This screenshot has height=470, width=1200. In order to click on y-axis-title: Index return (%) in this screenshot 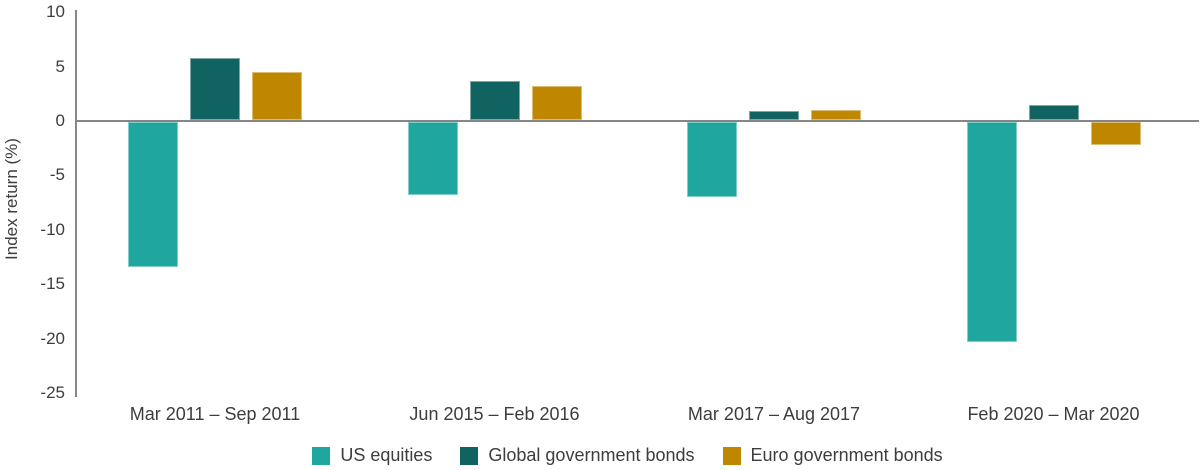, I will do `click(11, 199)`.